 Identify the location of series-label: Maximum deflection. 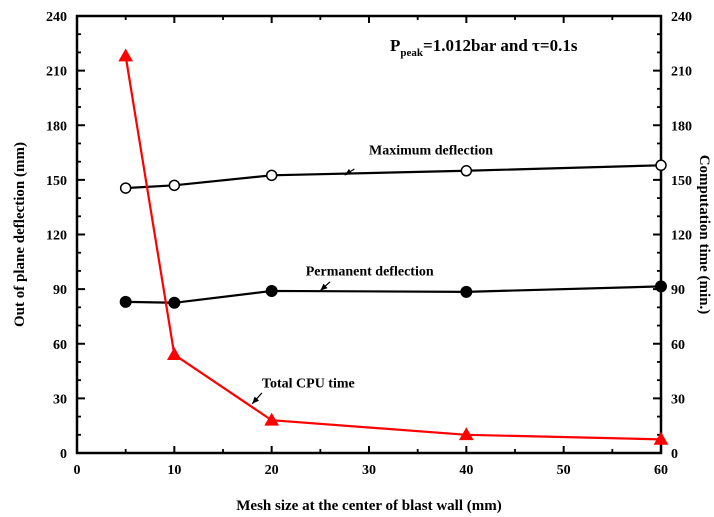
(431, 150).